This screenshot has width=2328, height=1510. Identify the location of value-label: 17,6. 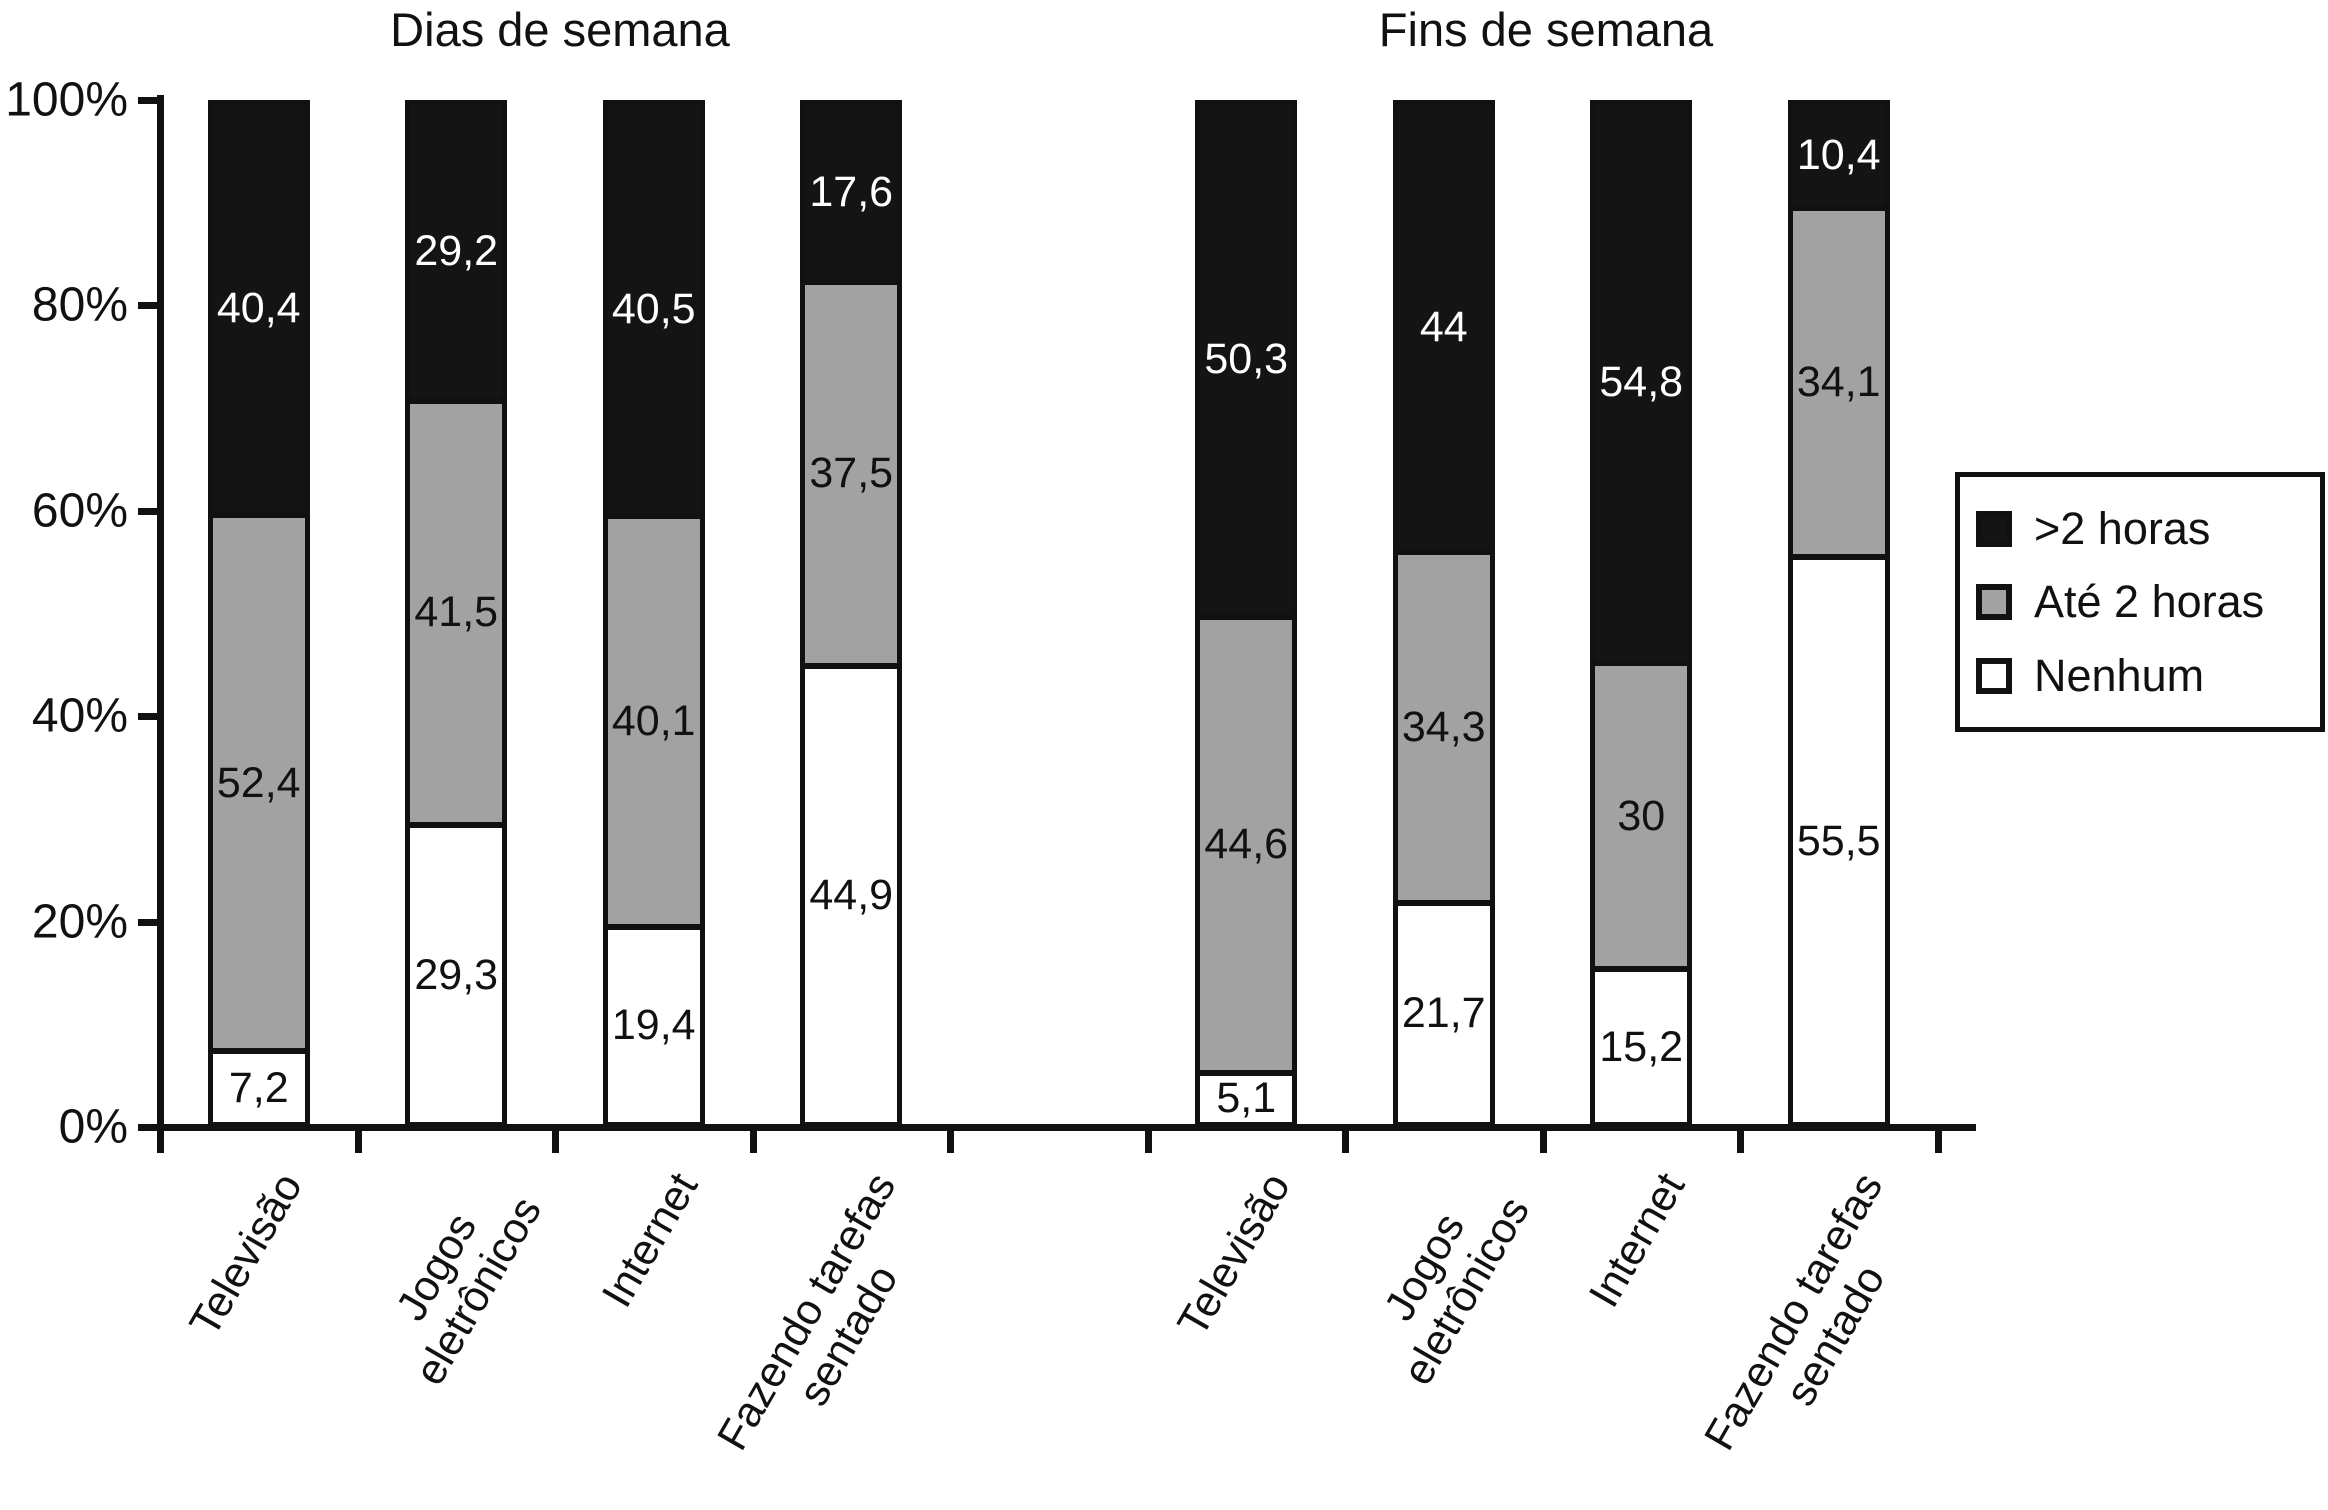
(851, 191).